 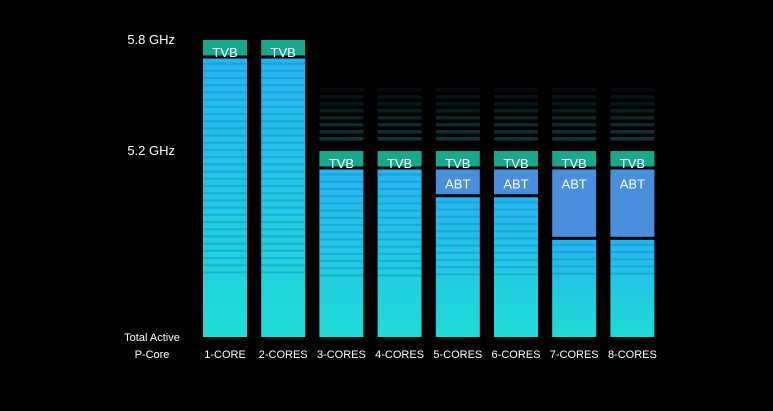 I want to click on bar-base-4-cores, so click(x=399, y=253).